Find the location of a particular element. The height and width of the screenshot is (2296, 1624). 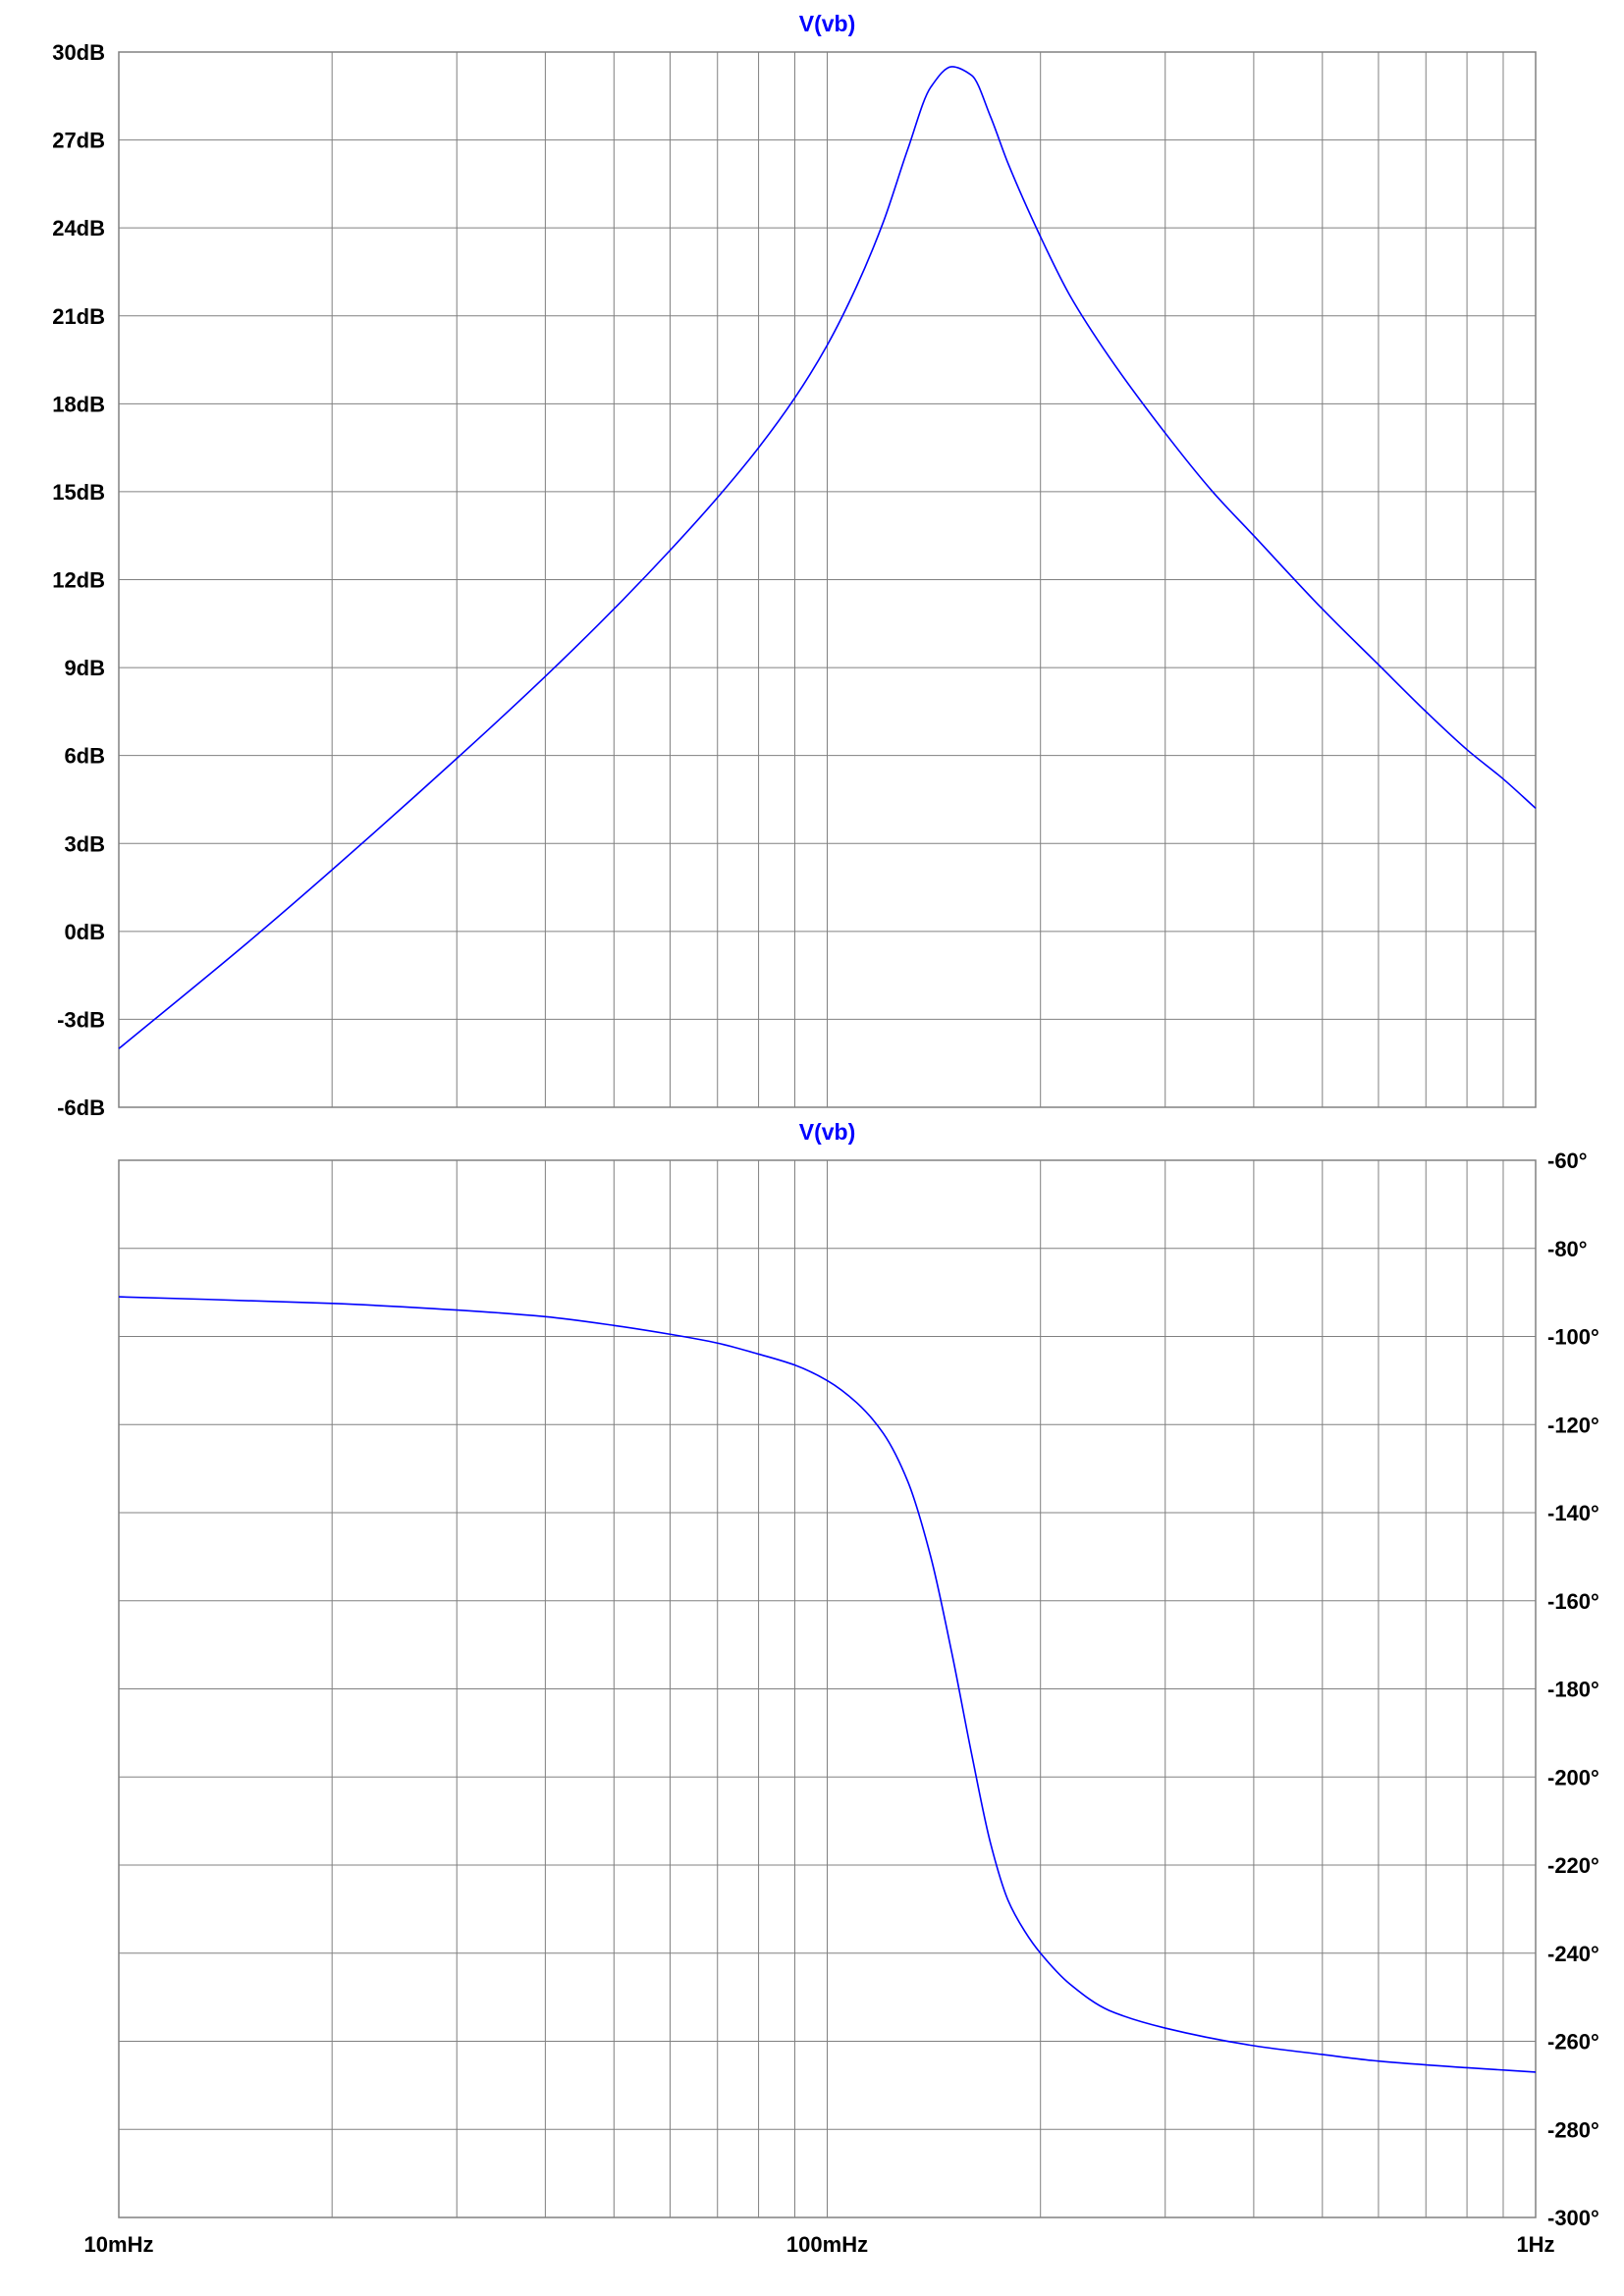

magnitude-y-tick-label: 12dB is located at coordinates (78, 581).